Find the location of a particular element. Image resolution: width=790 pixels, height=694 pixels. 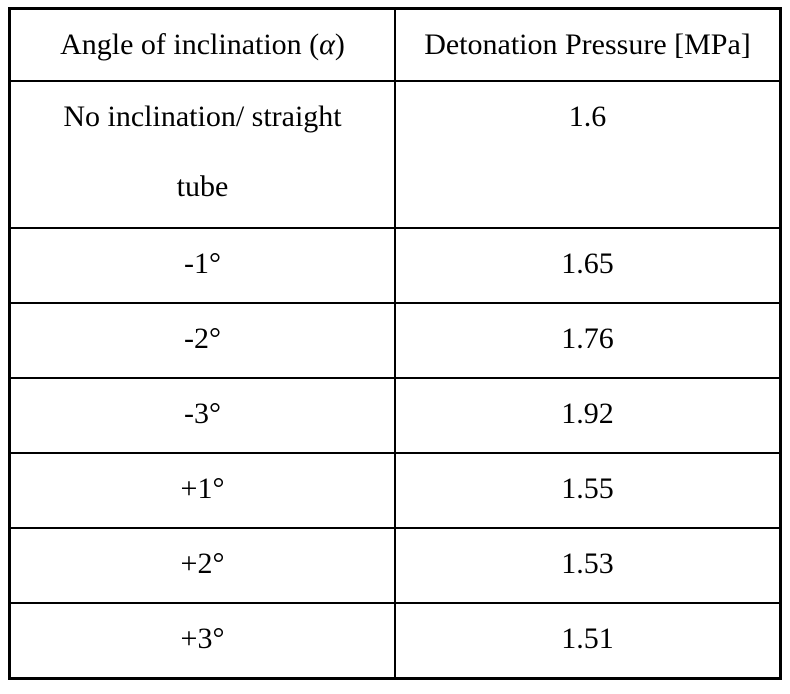

table-row: -2° 1.76 is located at coordinates (395, 340).